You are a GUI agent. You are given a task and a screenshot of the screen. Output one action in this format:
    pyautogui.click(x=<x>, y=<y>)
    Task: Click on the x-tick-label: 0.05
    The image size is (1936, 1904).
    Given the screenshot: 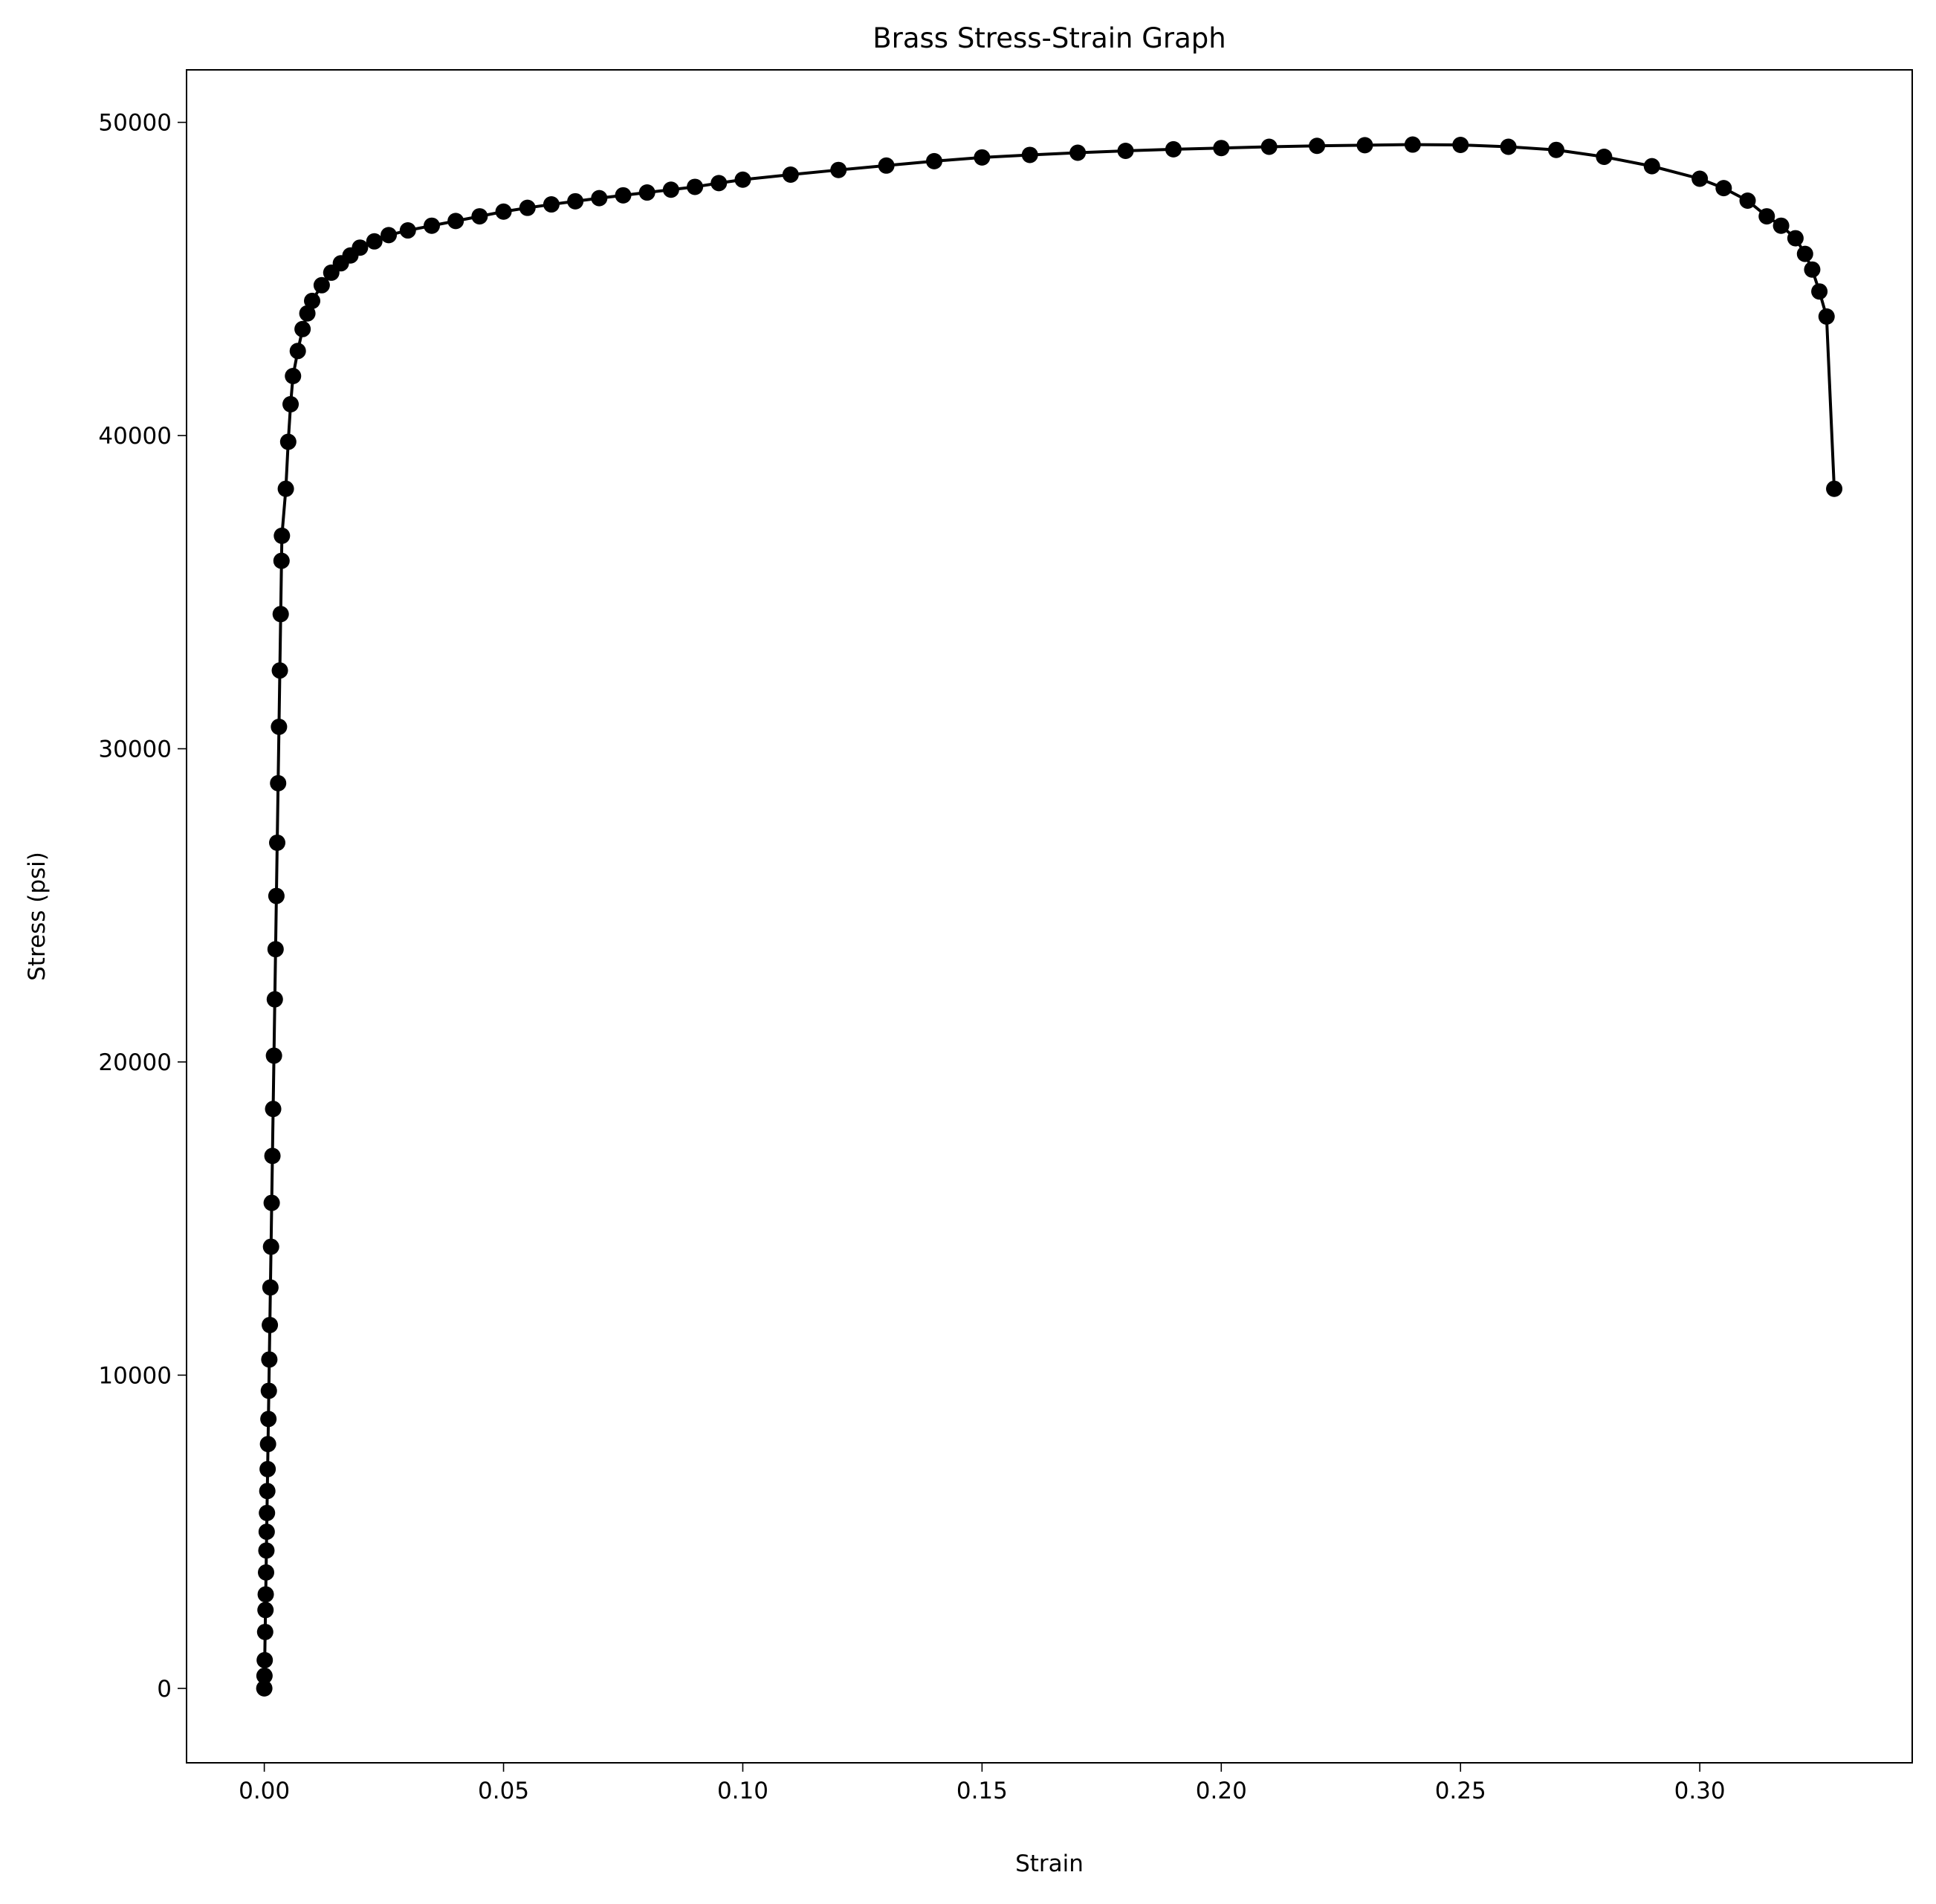 What is the action you would take?
    pyautogui.click(x=503, y=1791)
    